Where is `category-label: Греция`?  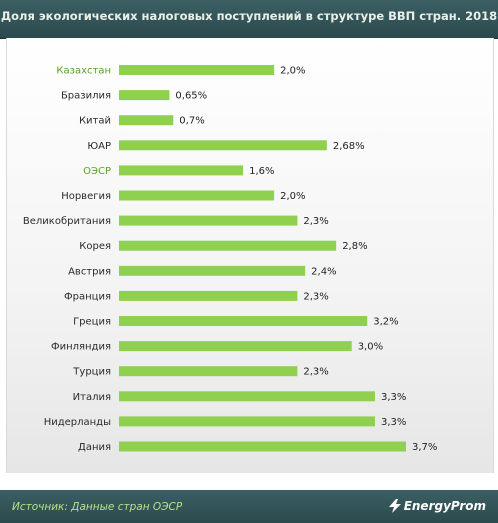
category-label: Греция is located at coordinates (92, 322).